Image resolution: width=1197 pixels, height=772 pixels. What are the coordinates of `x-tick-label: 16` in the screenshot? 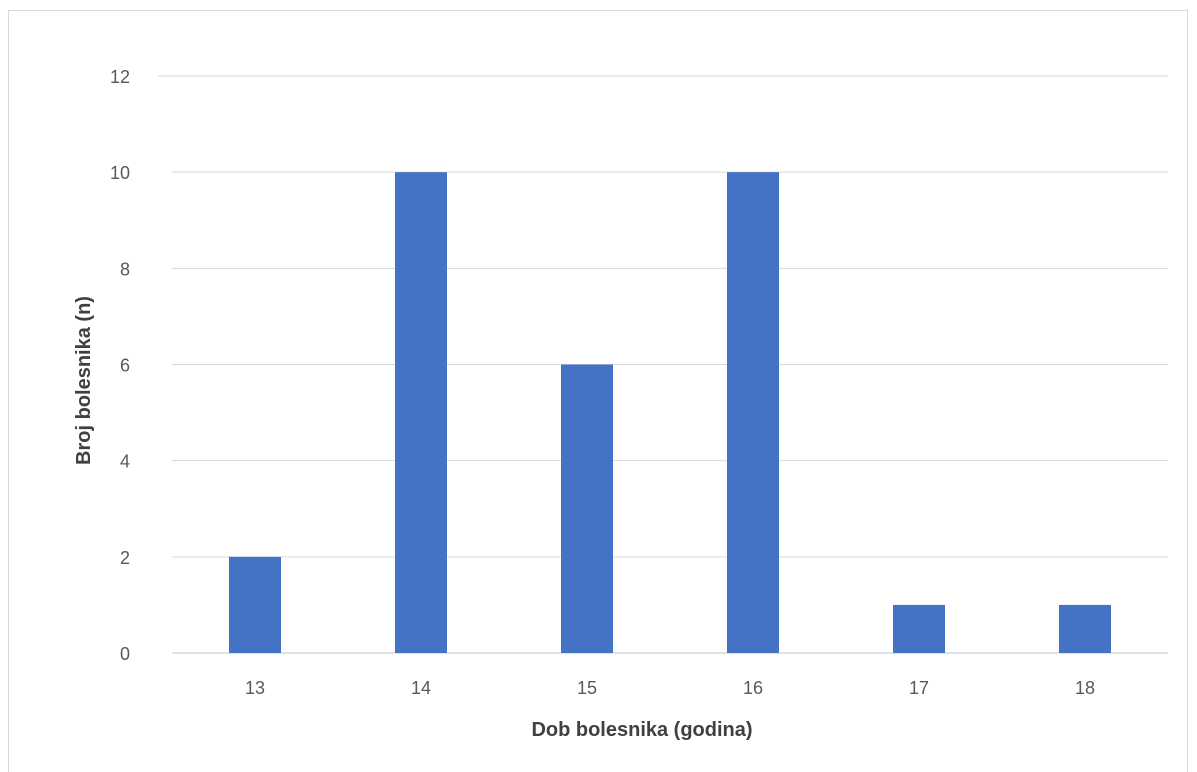 It's located at (753, 688).